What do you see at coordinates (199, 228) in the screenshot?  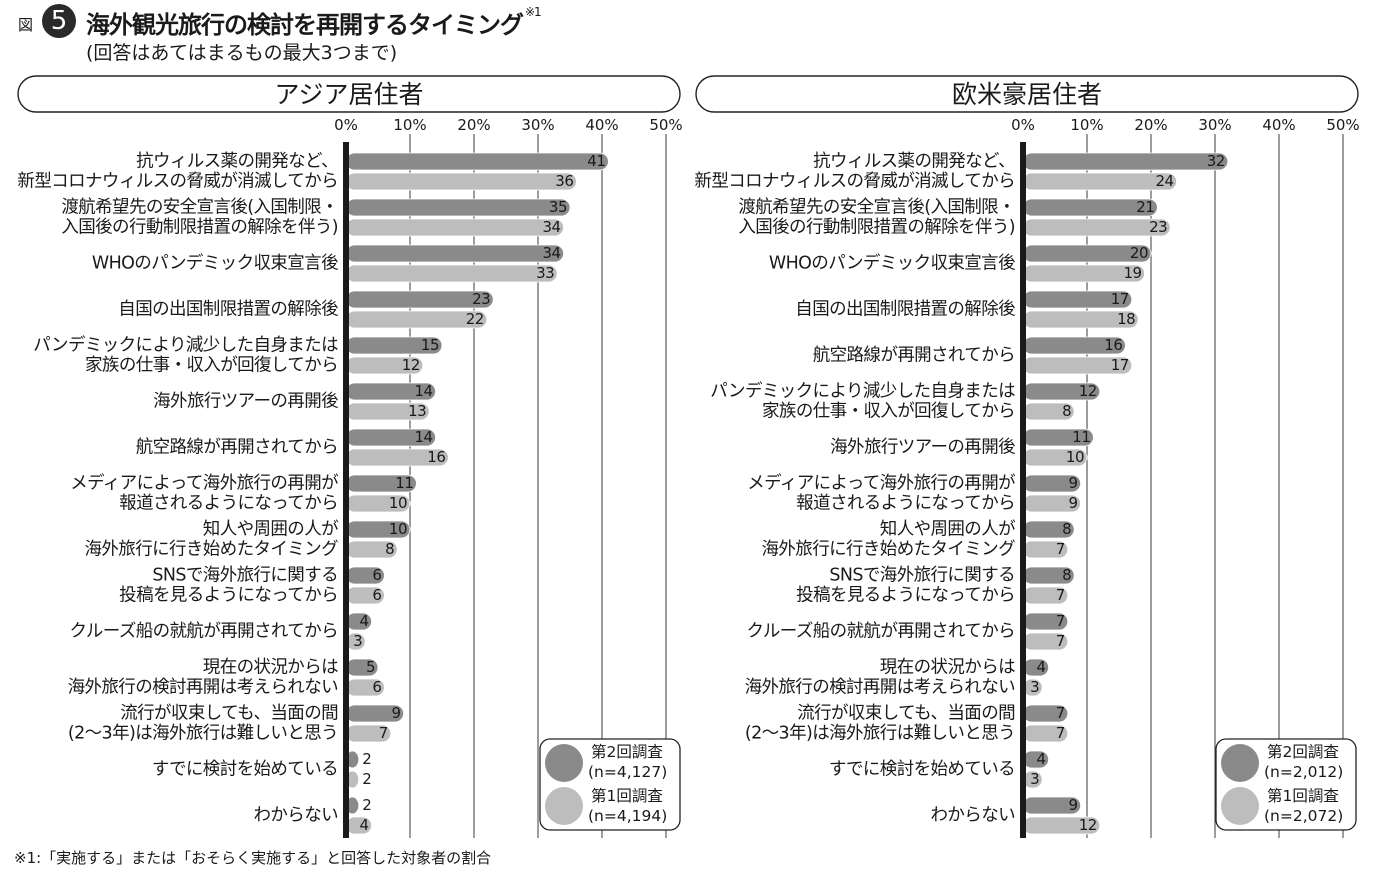 I see `category-label: 入国後の行動制限措置の解除を伴う)` at bounding box center [199, 228].